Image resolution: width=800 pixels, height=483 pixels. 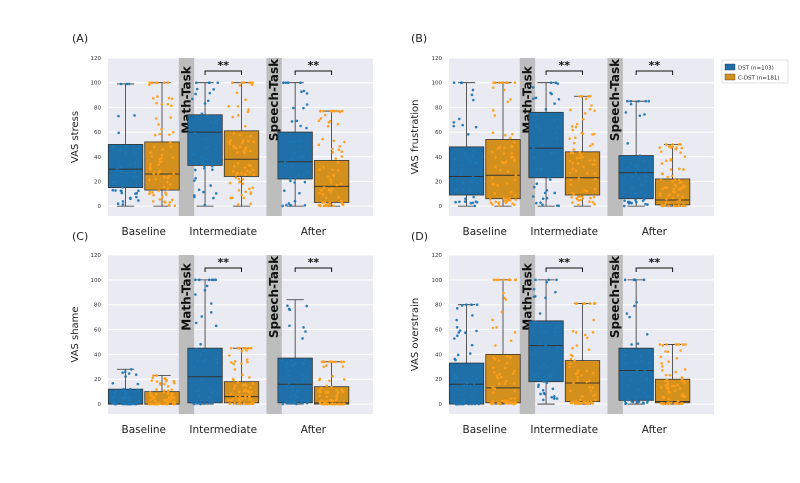 I want to click on legend-label: DST (n=103), so click(x=756, y=69).